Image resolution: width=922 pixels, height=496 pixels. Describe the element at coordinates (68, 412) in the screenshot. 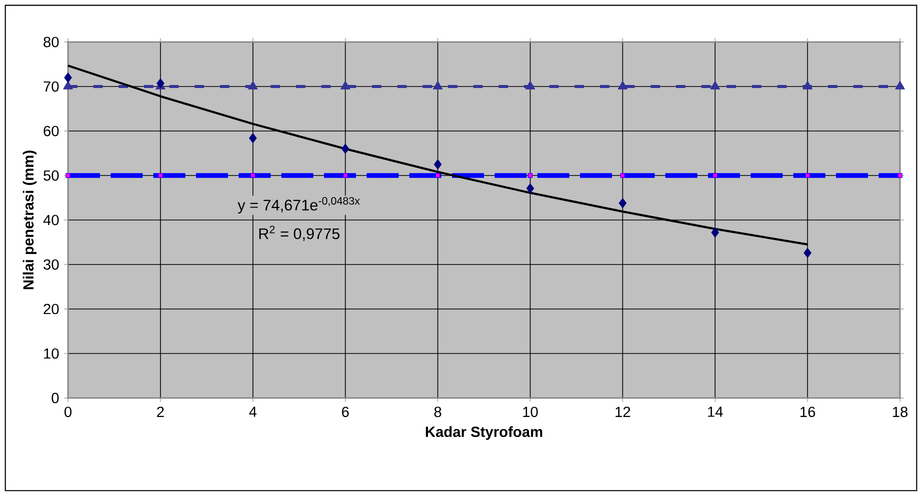

I see `x-tick-label: 0` at that location.